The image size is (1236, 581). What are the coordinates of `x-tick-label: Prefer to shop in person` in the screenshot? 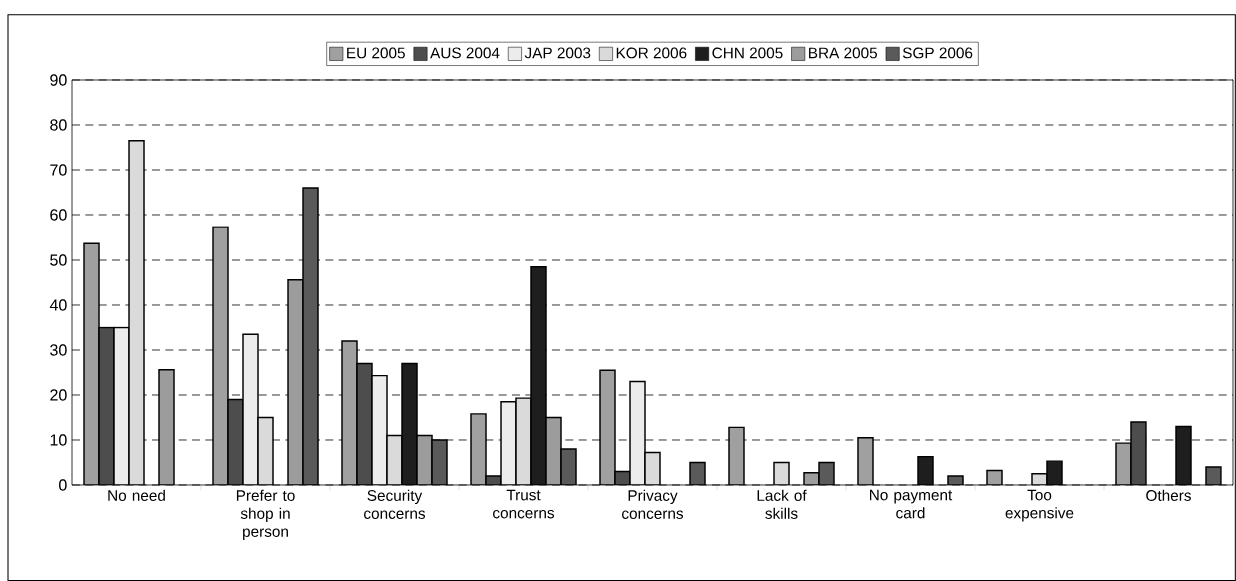 It's located at (265, 514).